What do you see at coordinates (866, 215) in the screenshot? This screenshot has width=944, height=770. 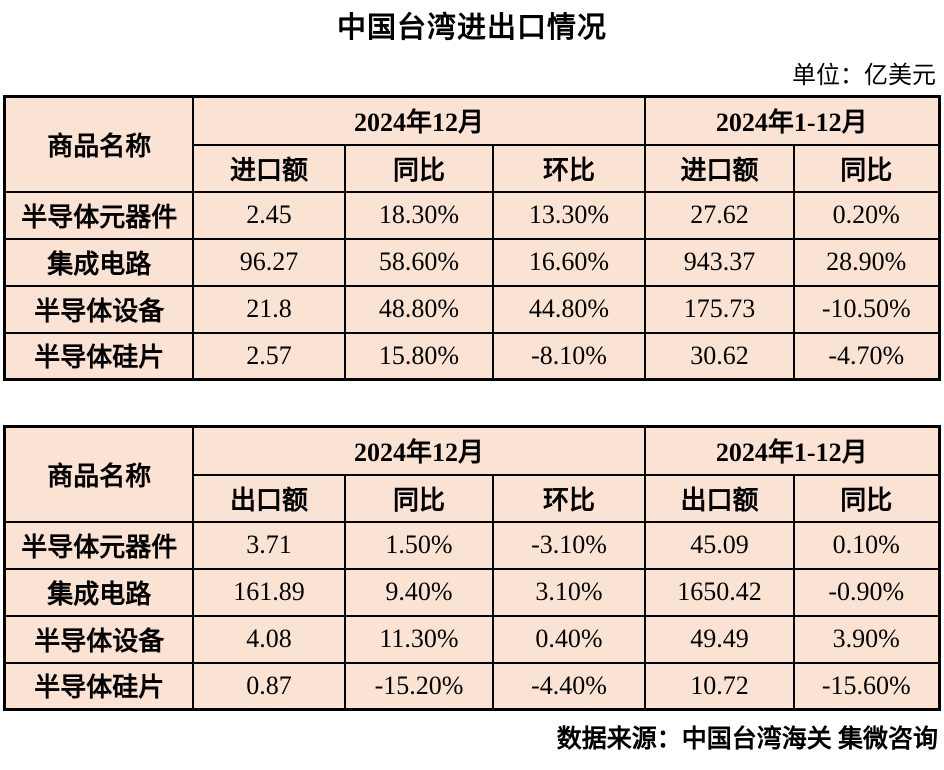 I see `data-cell: 0.20%` at bounding box center [866, 215].